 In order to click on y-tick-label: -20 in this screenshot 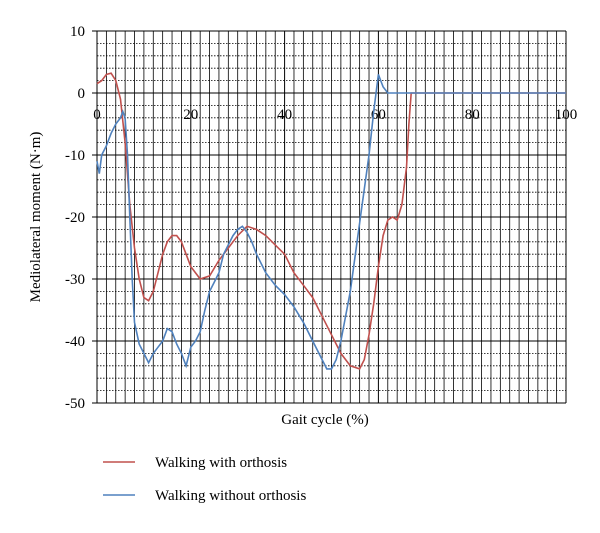, I will do `click(75, 218)`.